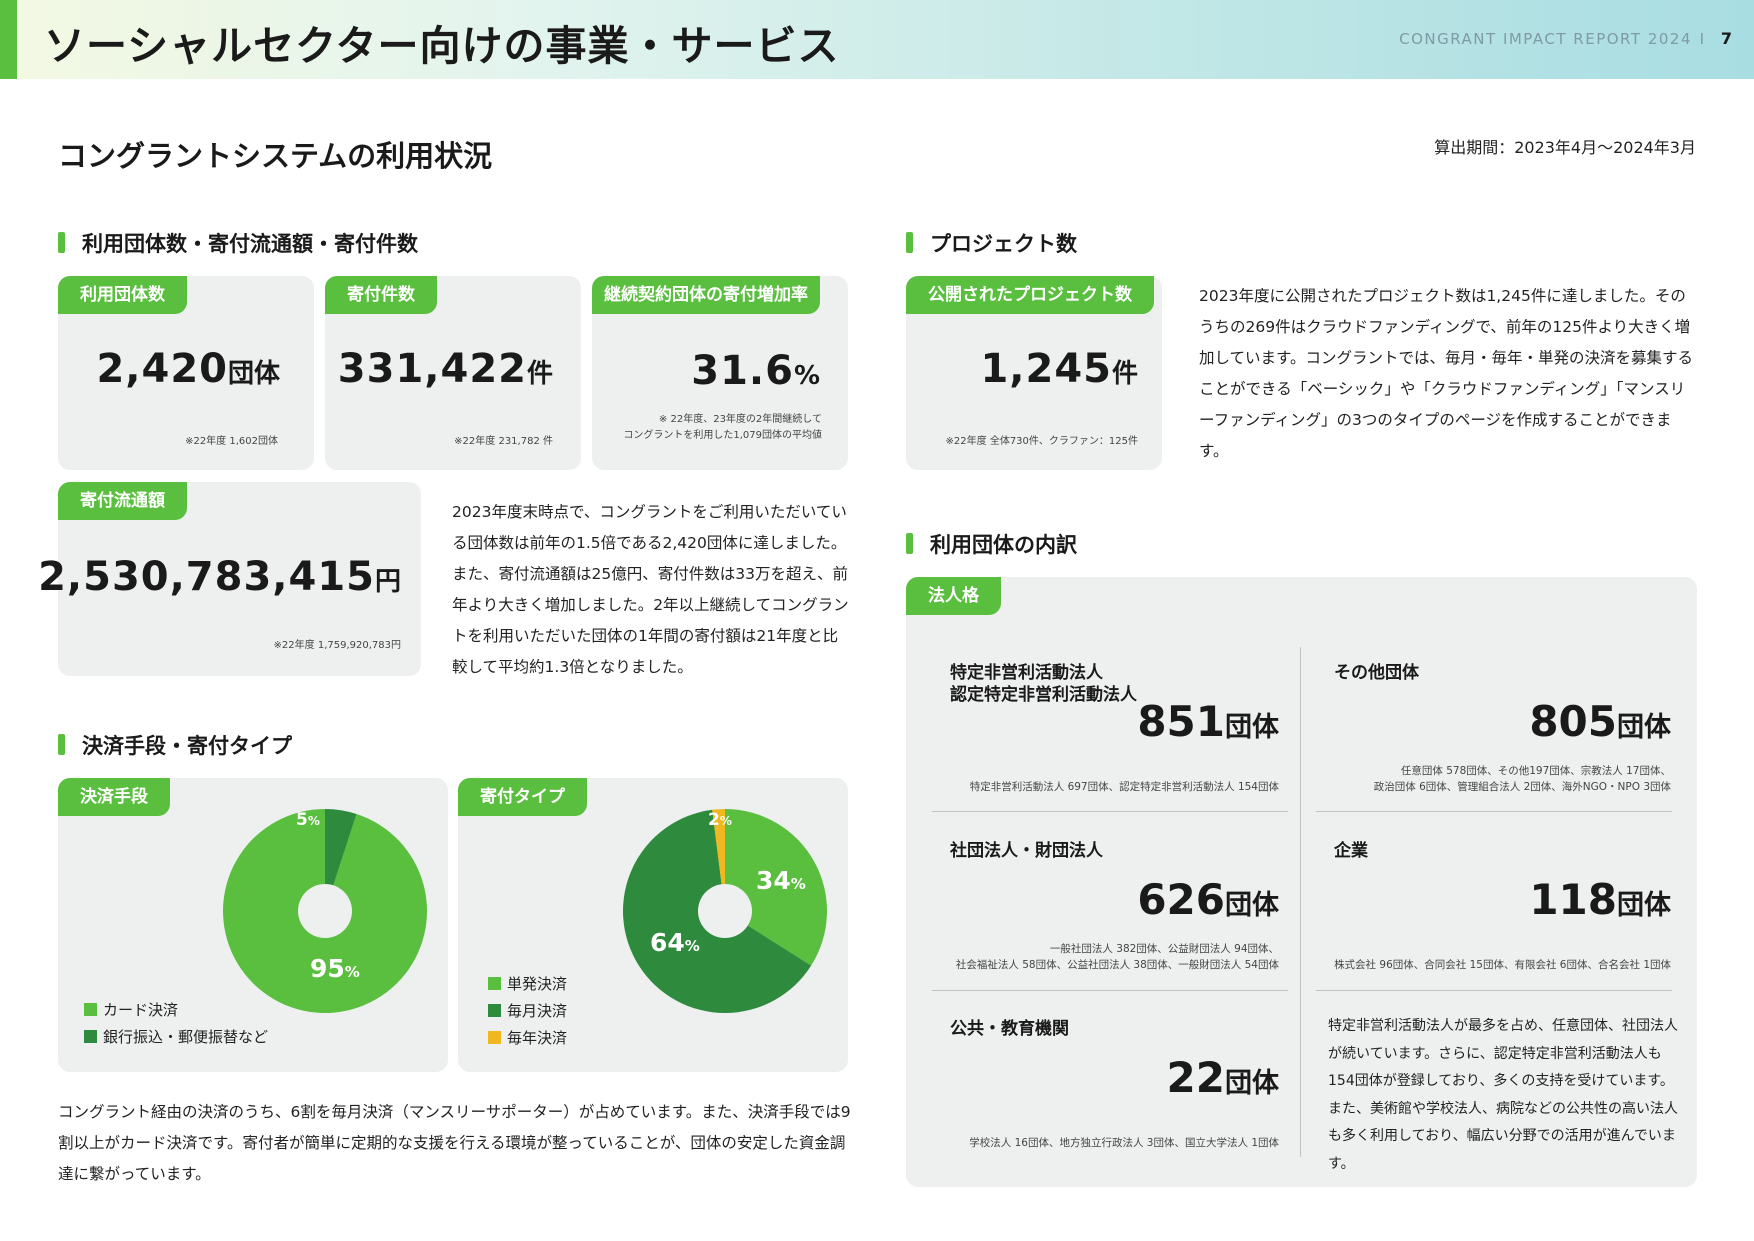 The height and width of the screenshot is (1241, 1754). I want to click on tag-growth: 継続契約団体の寄付増加率, so click(706, 295).